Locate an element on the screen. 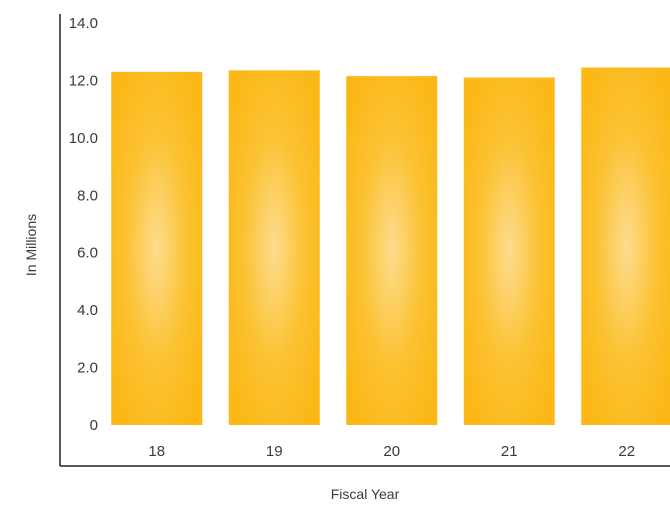 The height and width of the screenshot is (508, 670). y-tick-label: 0 is located at coordinates (94, 425).